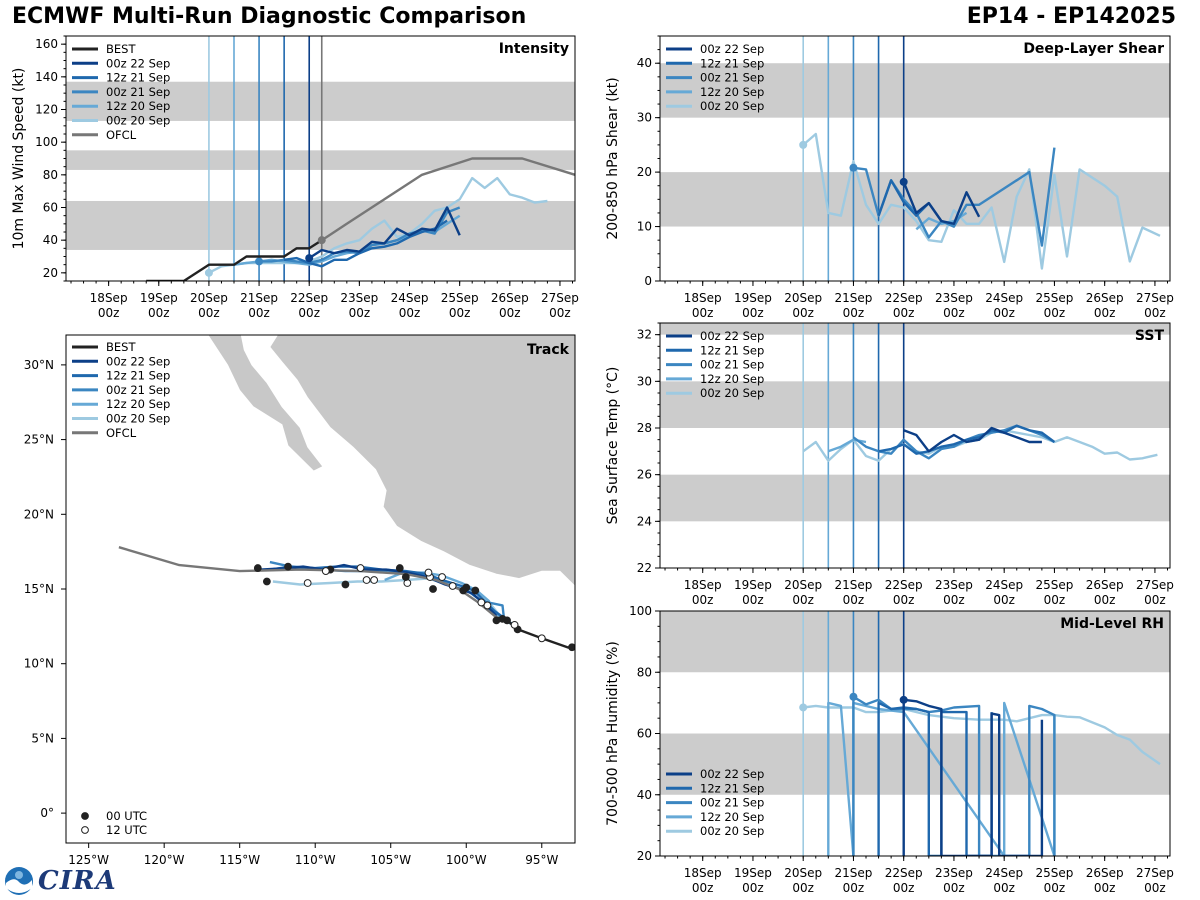  I want to click on track-lat-label: 0°, so click(47, 813).